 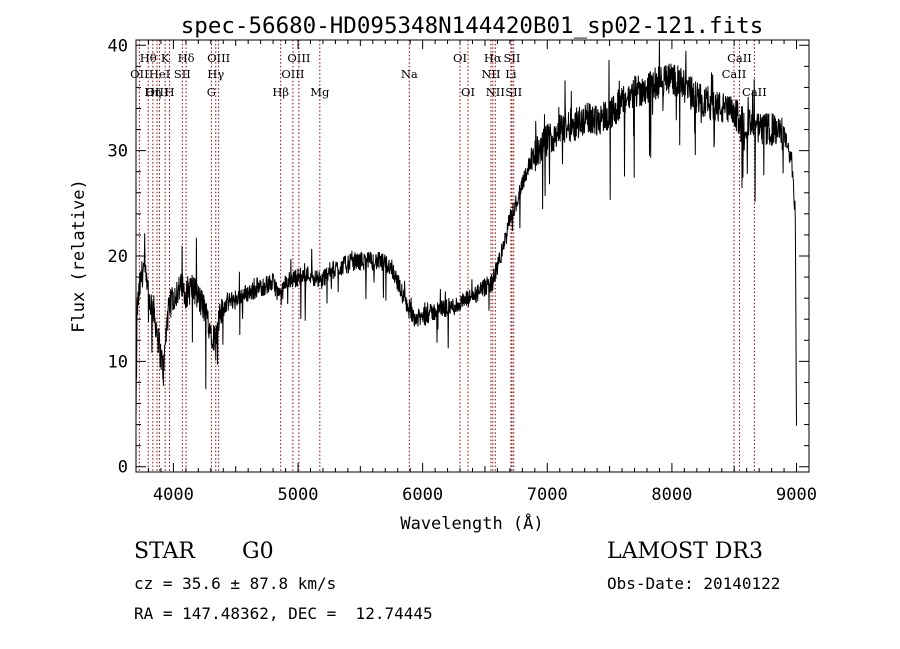 I want to click on x-tick-label: 4000, so click(x=173, y=495).